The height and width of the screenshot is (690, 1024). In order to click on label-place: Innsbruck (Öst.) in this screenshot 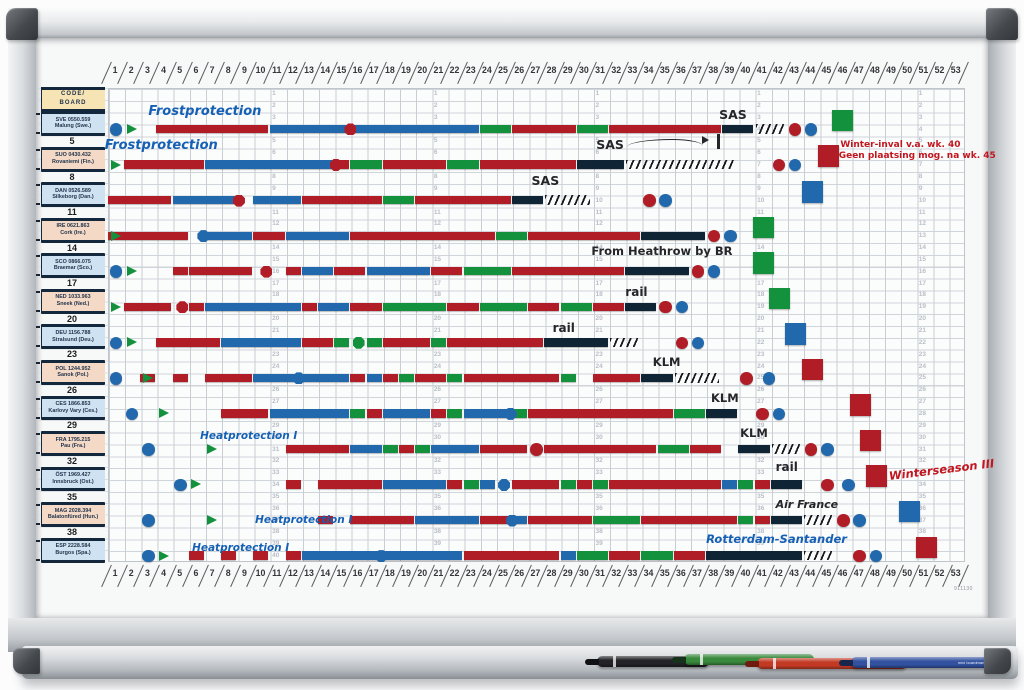, I will do `click(73, 481)`.